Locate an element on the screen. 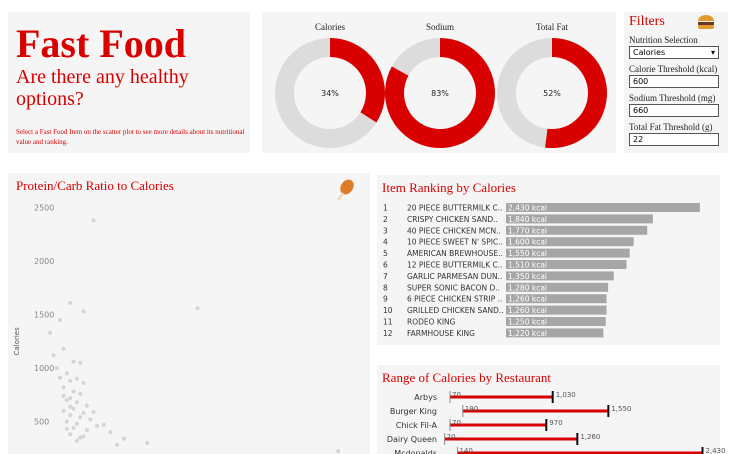  burger-icon is located at coordinates (706, 22).